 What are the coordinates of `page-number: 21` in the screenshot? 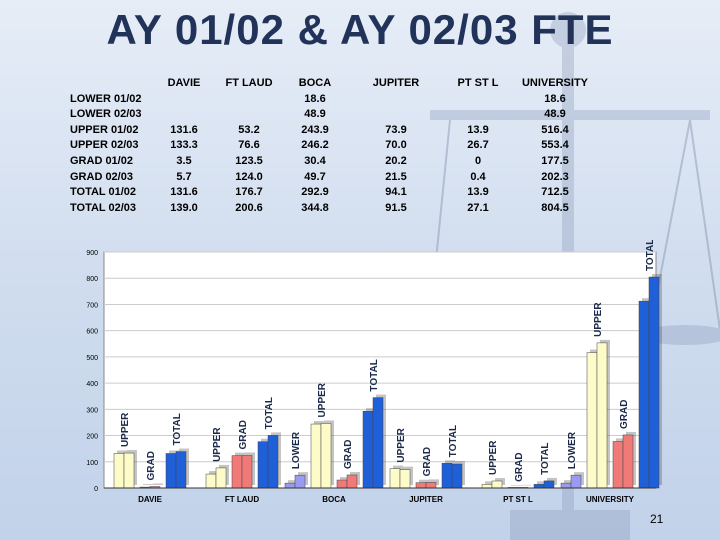 It's located at (657, 519).